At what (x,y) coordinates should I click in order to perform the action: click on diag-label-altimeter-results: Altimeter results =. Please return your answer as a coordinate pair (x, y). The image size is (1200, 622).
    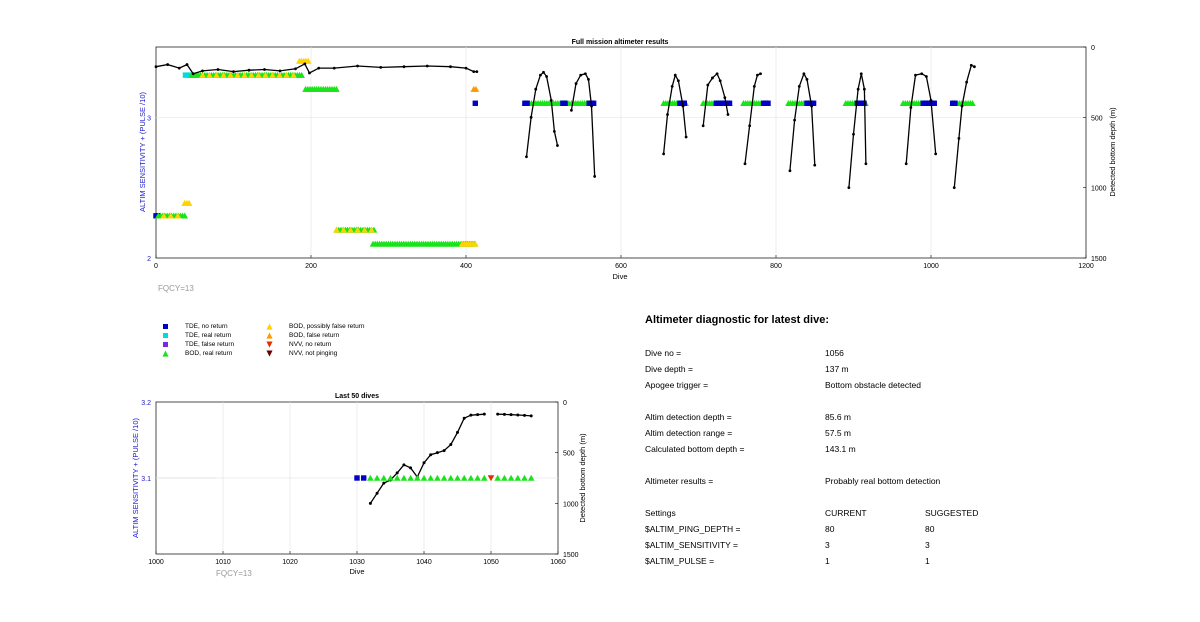
    Looking at the image, I should click on (679, 481).